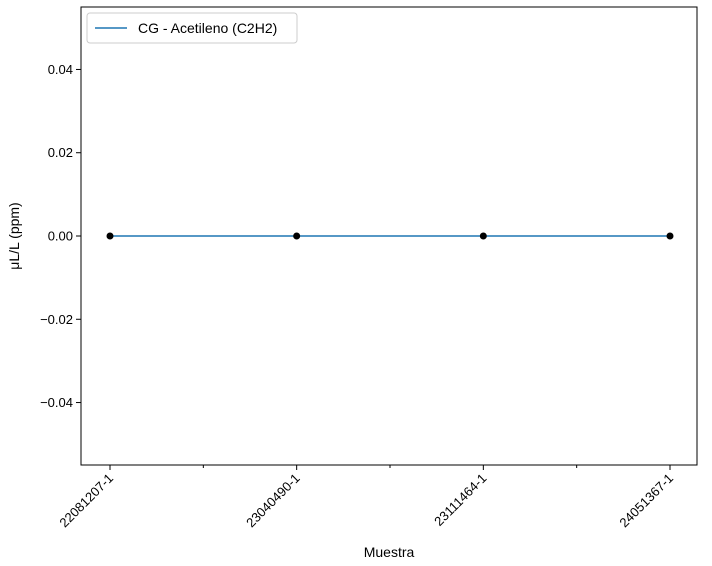  I want to click on y-tick-label: −0.04, so click(56, 402).